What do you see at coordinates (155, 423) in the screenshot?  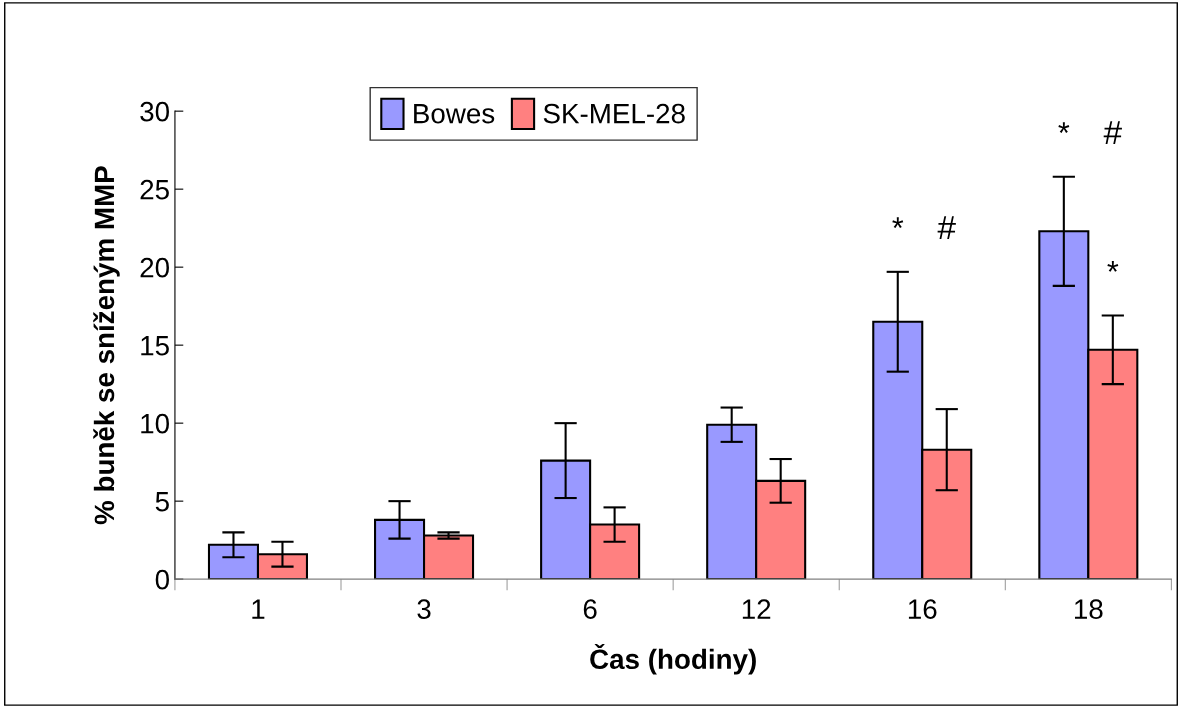 I see `y-tick-label: 10` at bounding box center [155, 423].